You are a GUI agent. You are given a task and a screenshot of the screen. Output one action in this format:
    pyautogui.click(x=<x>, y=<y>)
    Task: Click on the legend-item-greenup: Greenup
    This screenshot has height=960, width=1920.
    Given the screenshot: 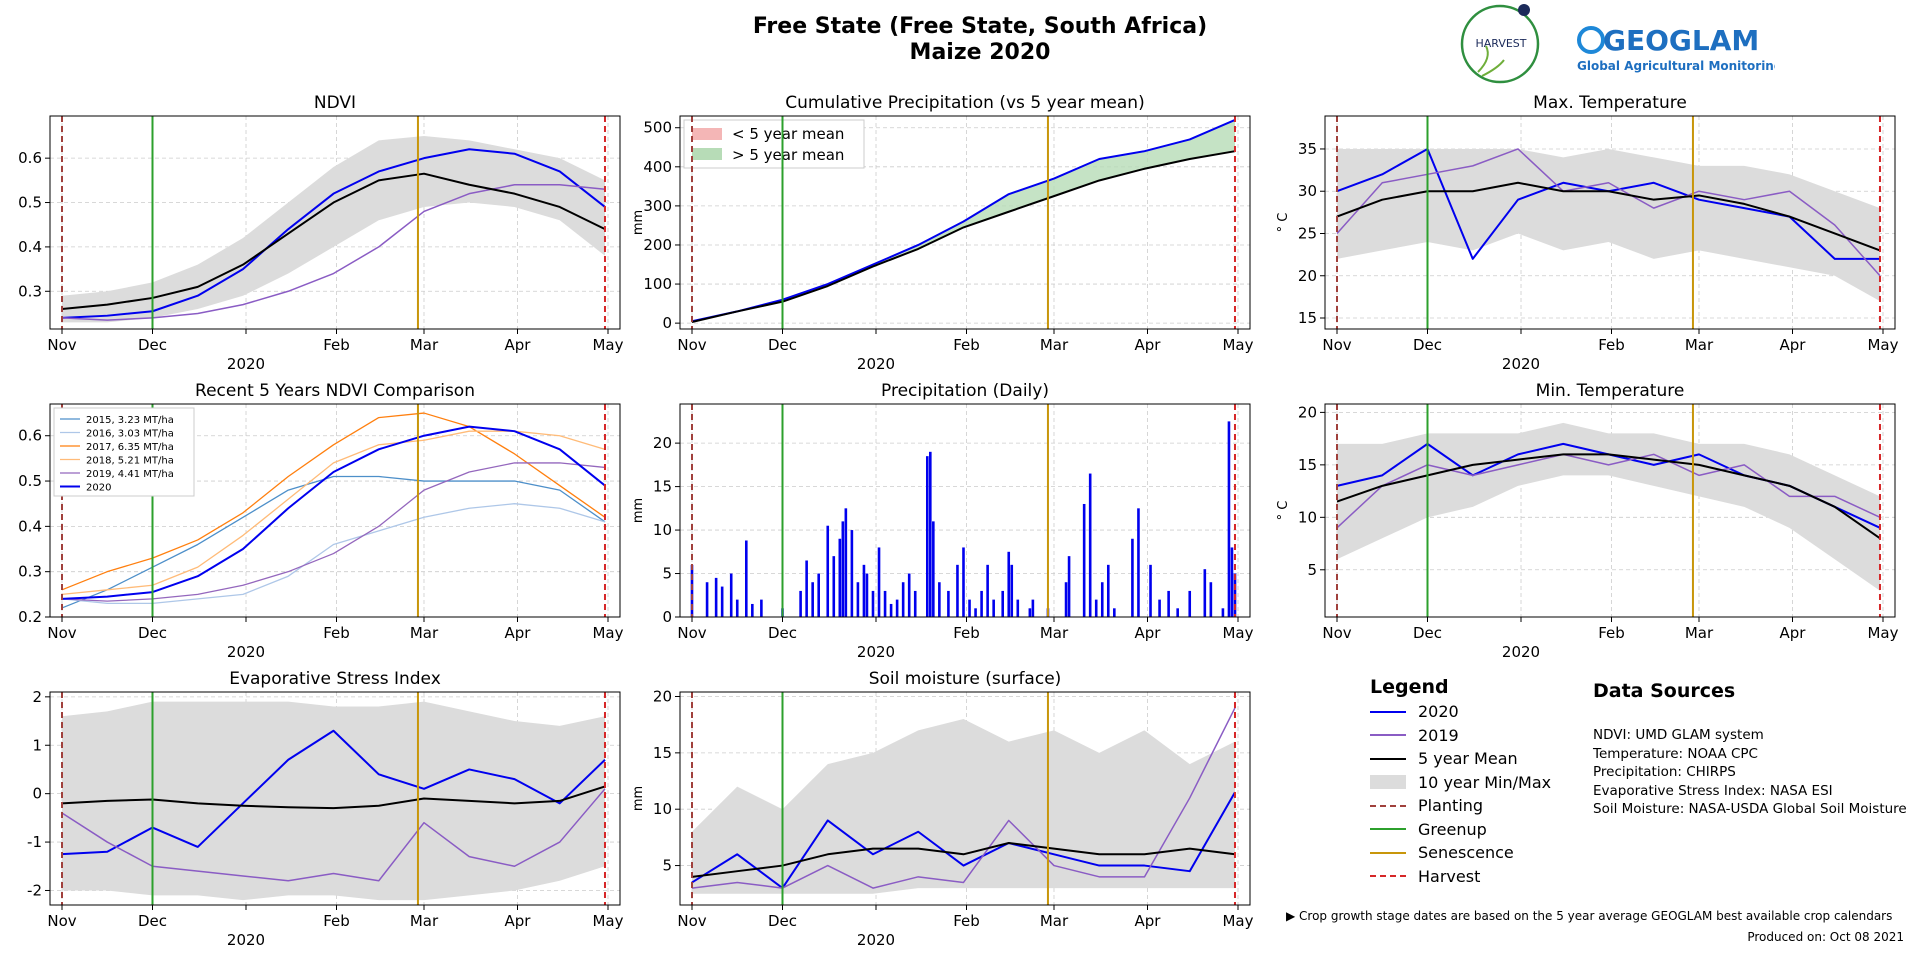 What is the action you would take?
    pyautogui.click(x=1490, y=830)
    